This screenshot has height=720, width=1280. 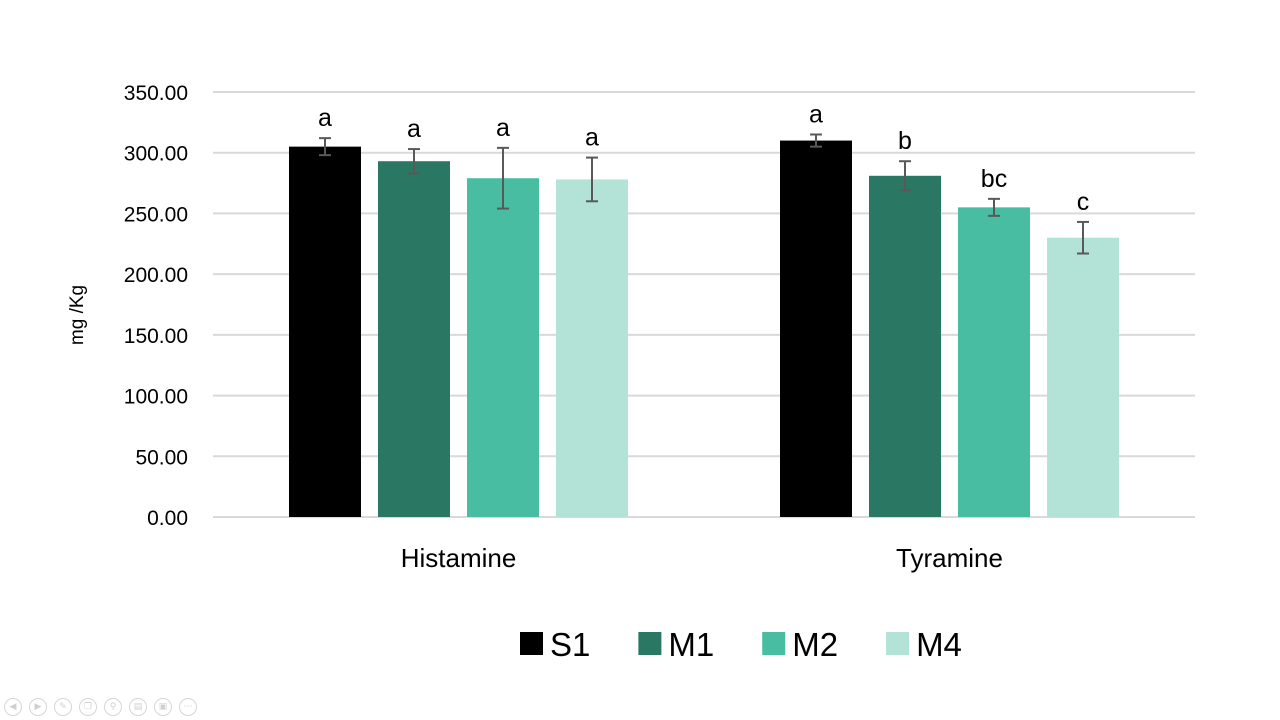 What do you see at coordinates (156, 154) in the screenshot?
I see `y-tick-label: 300.00` at bounding box center [156, 154].